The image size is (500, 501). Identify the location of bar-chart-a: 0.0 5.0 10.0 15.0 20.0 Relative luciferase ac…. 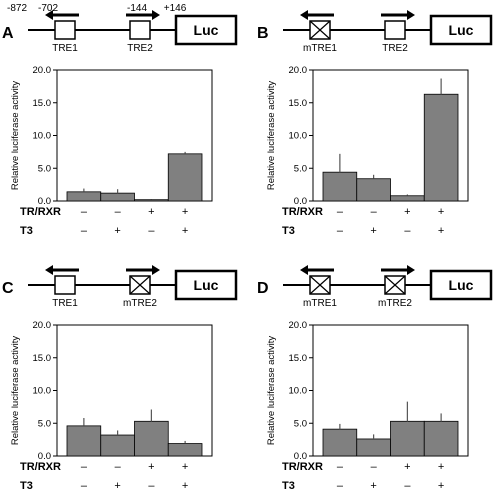
(111, 136).